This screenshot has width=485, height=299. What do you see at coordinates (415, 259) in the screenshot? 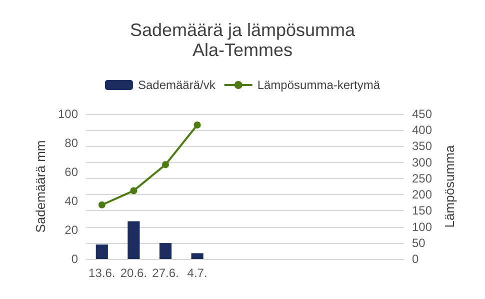
I see `y2-tick-label: 0` at bounding box center [415, 259].